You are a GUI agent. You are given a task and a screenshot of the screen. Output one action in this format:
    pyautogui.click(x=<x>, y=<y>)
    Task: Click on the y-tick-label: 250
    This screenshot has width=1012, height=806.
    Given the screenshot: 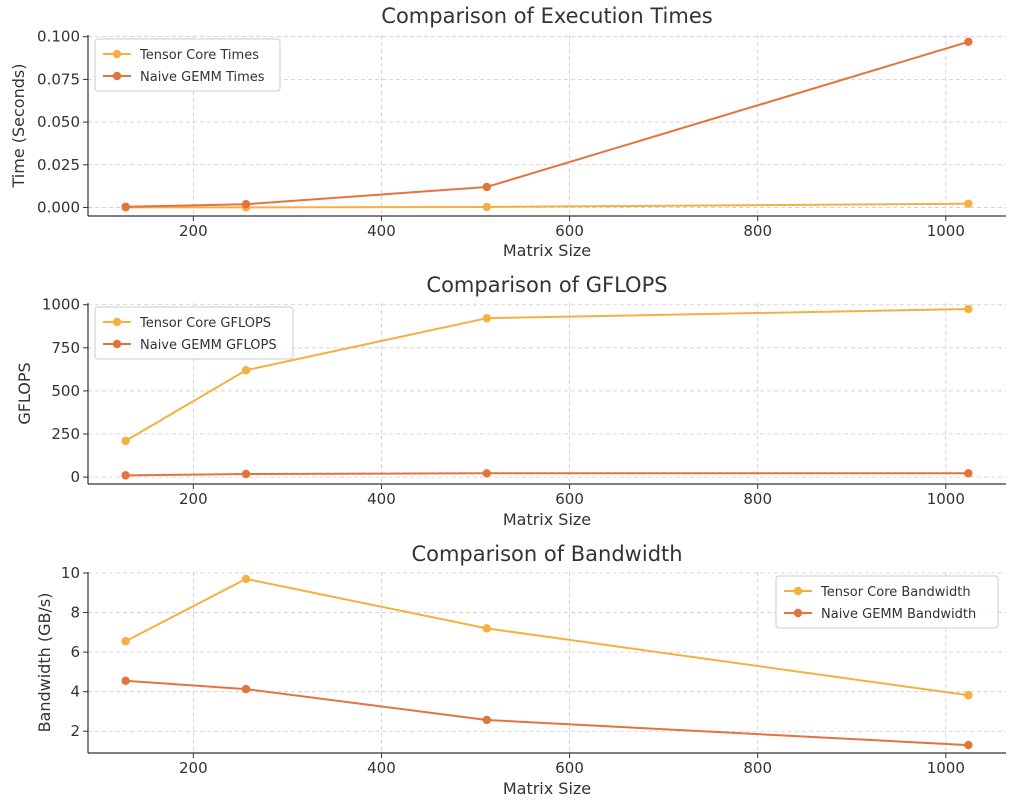 What is the action you would take?
    pyautogui.click(x=65, y=434)
    